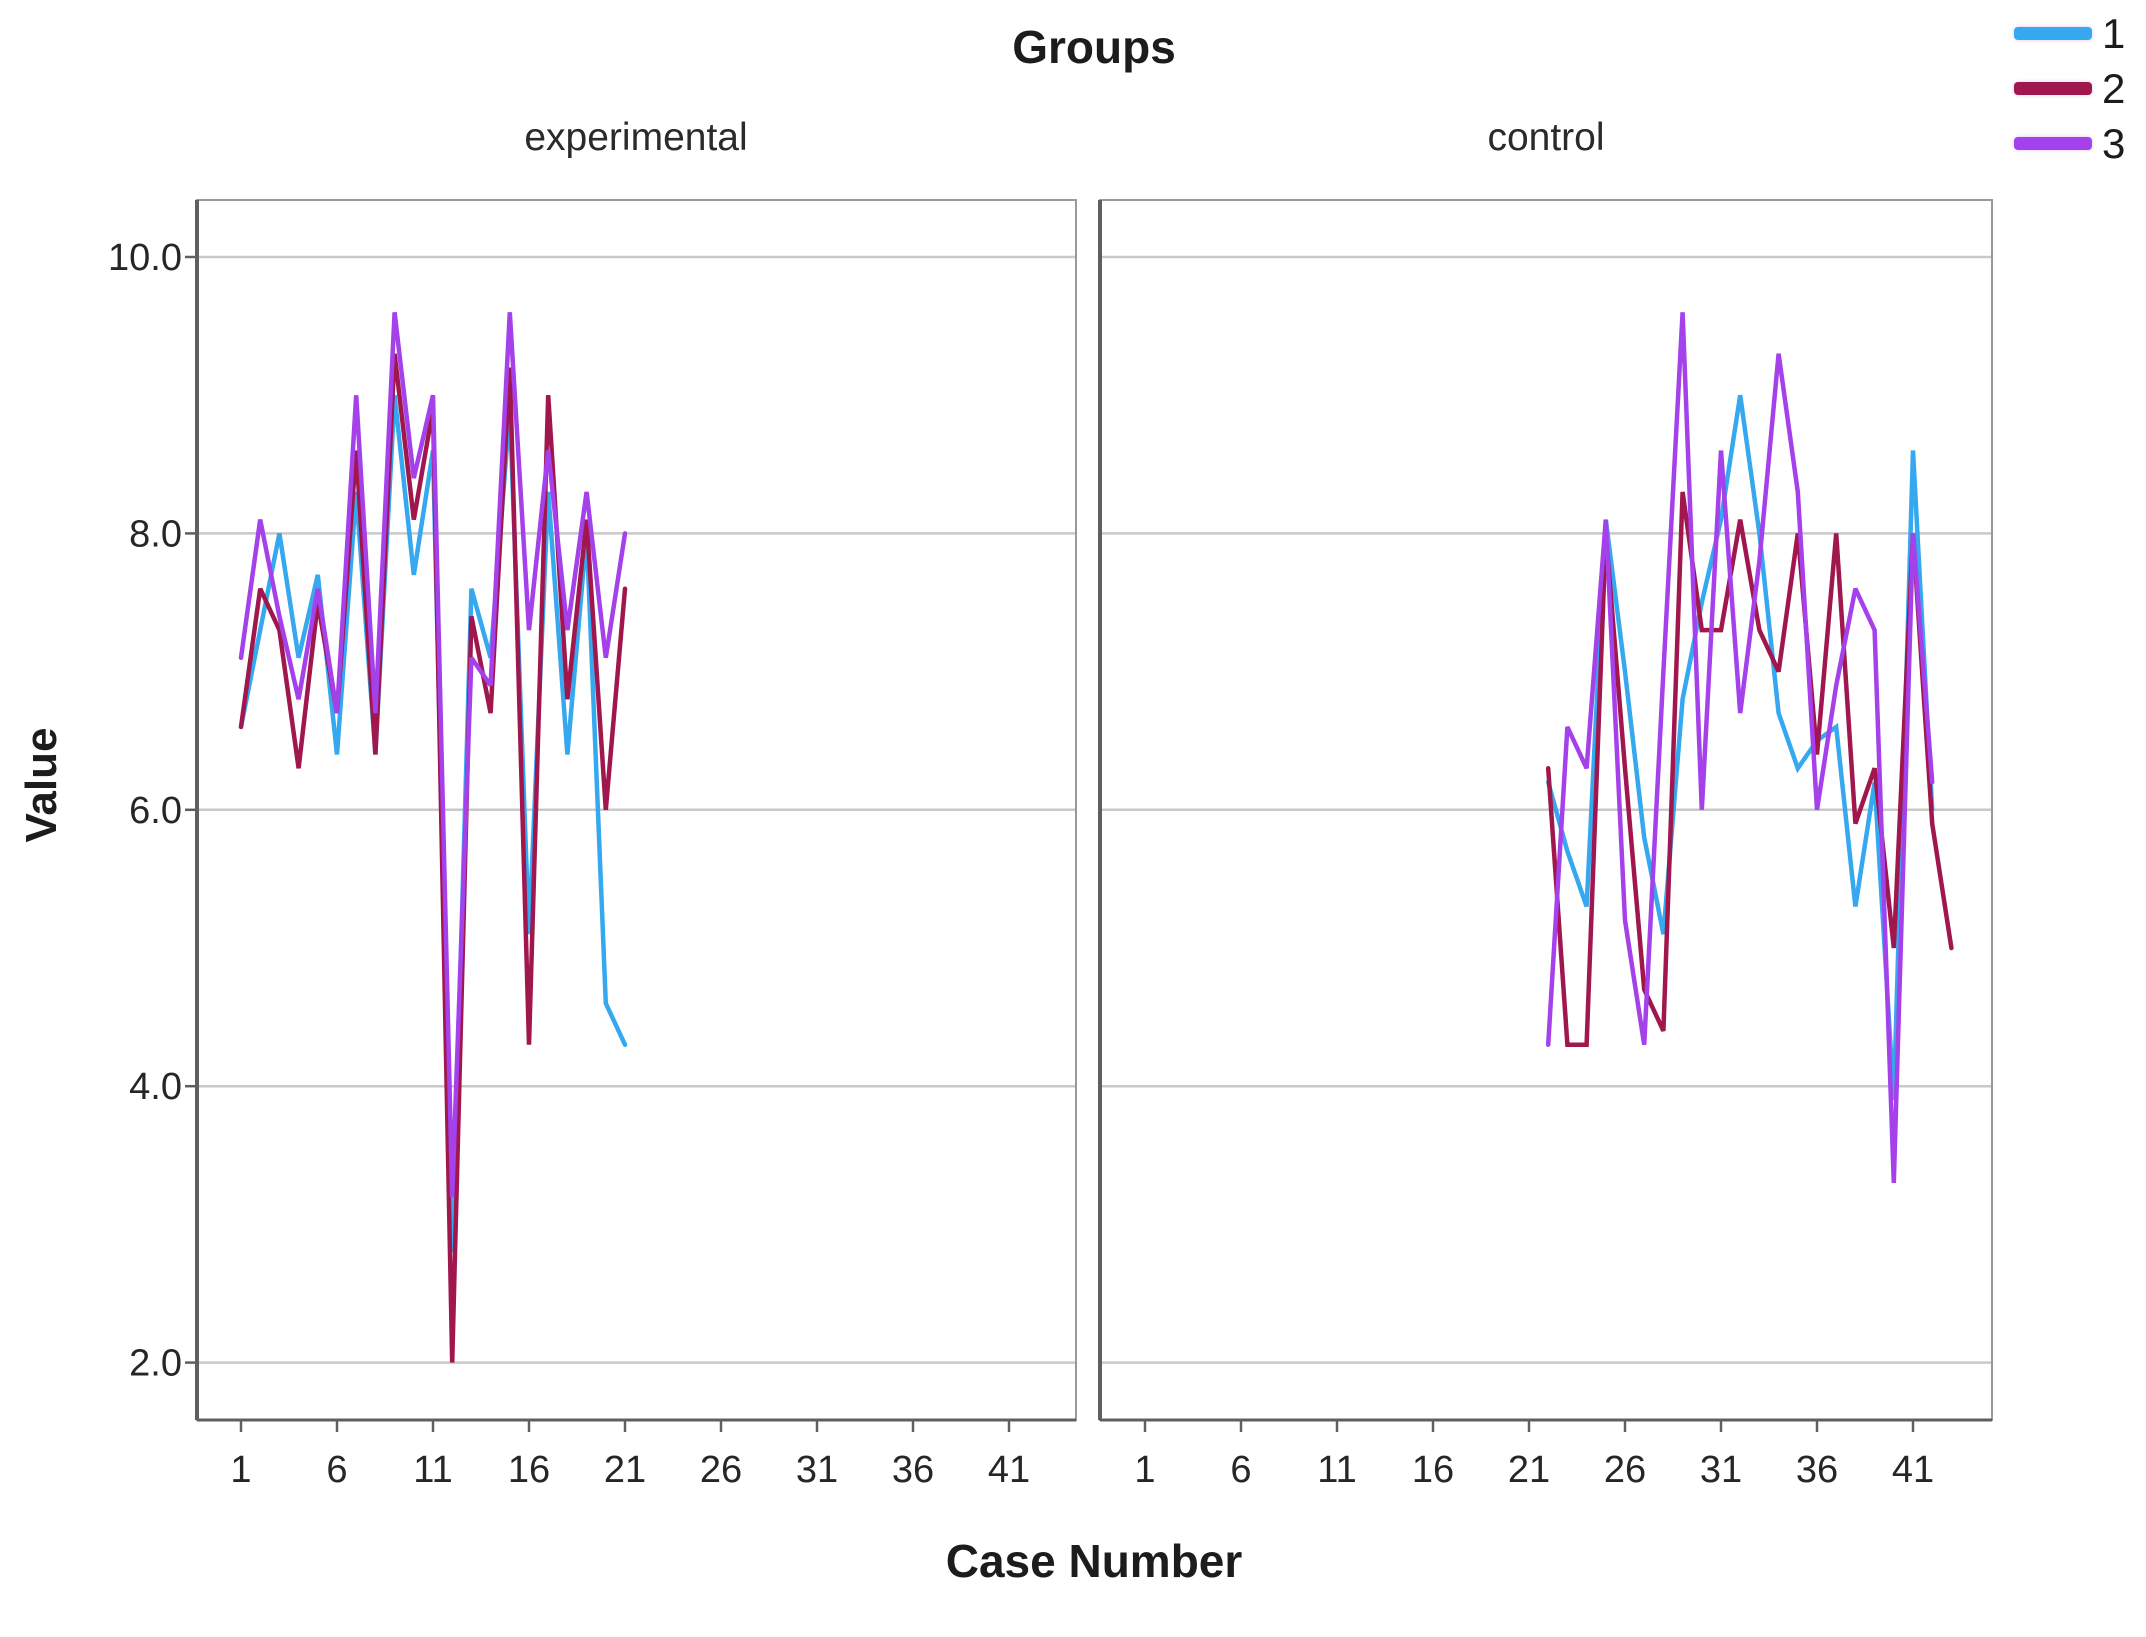  I want to click on legend-entry-group1: 1, so click(2069, 33).